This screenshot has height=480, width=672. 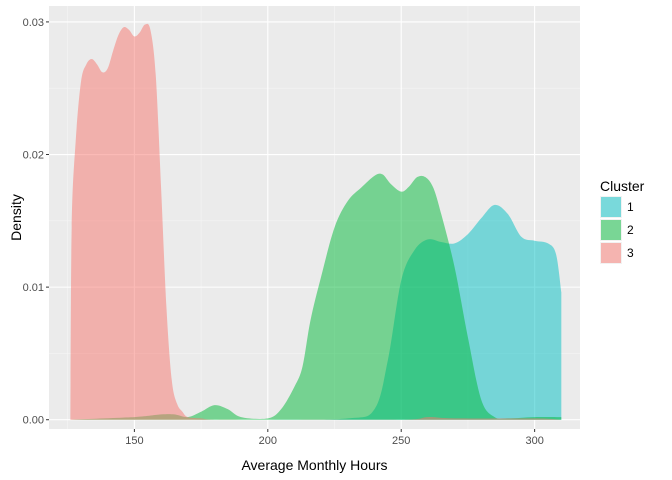 What do you see at coordinates (16, 217) in the screenshot?
I see `y-axis-title: Density` at bounding box center [16, 217].